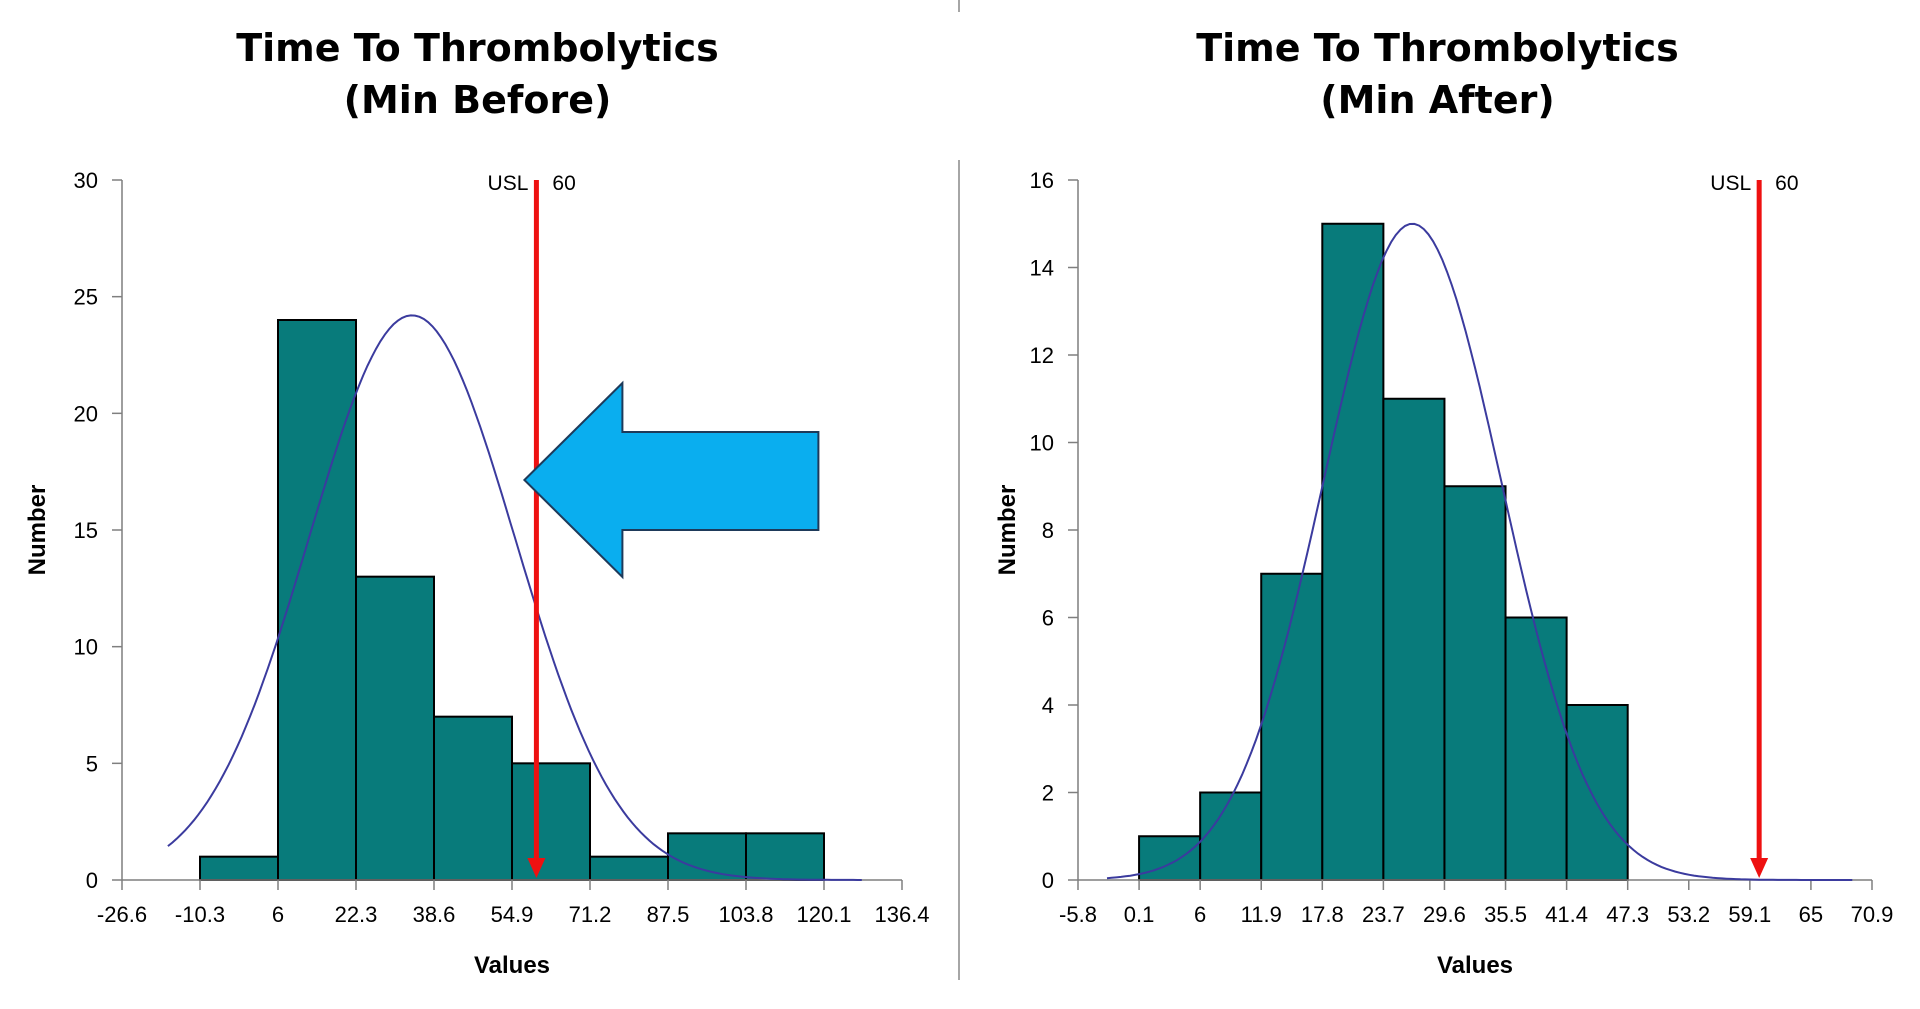 The width and height of the screenshot is (1920, 1009). I want to click on y-tick-label: 6, so click(1048, 618).